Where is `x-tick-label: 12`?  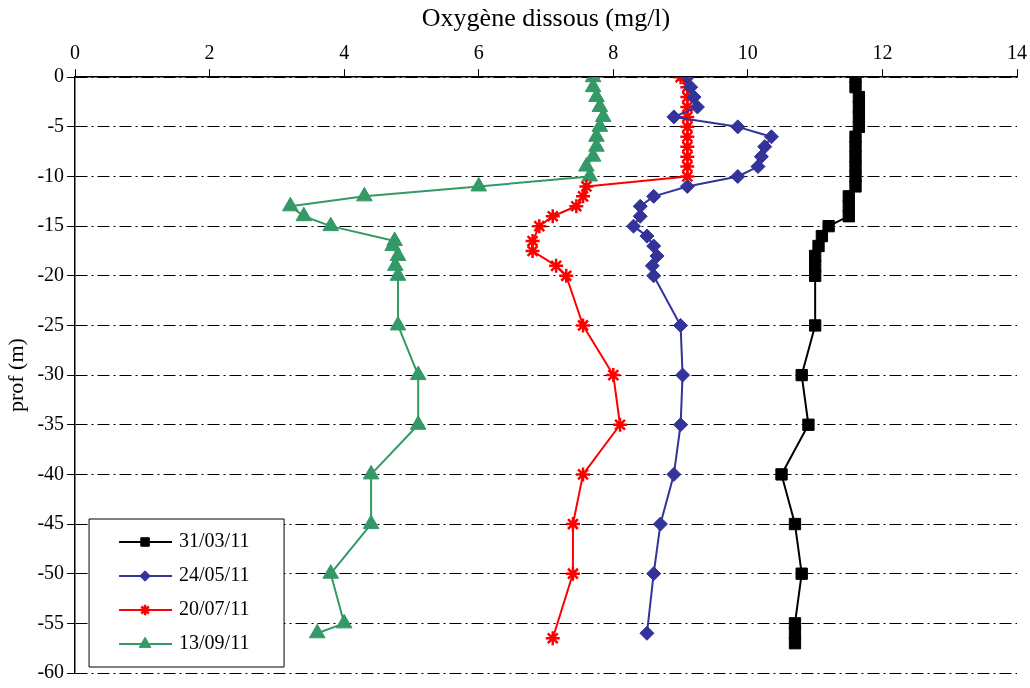
x-tick-label: 12 is located at coordinates (882, 52).